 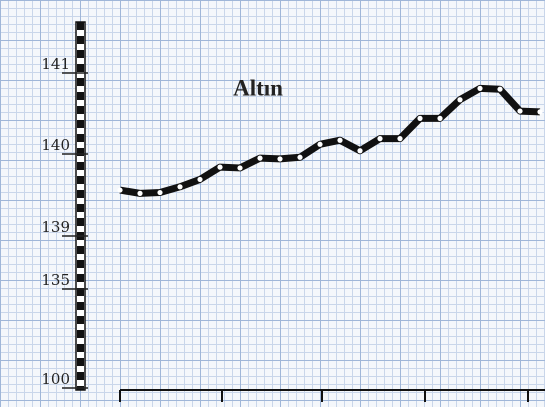 What do you see at coordinates (55, 379) in the screenshot?
I see `y-tick-label: 100` at bounding box center [55, 379].